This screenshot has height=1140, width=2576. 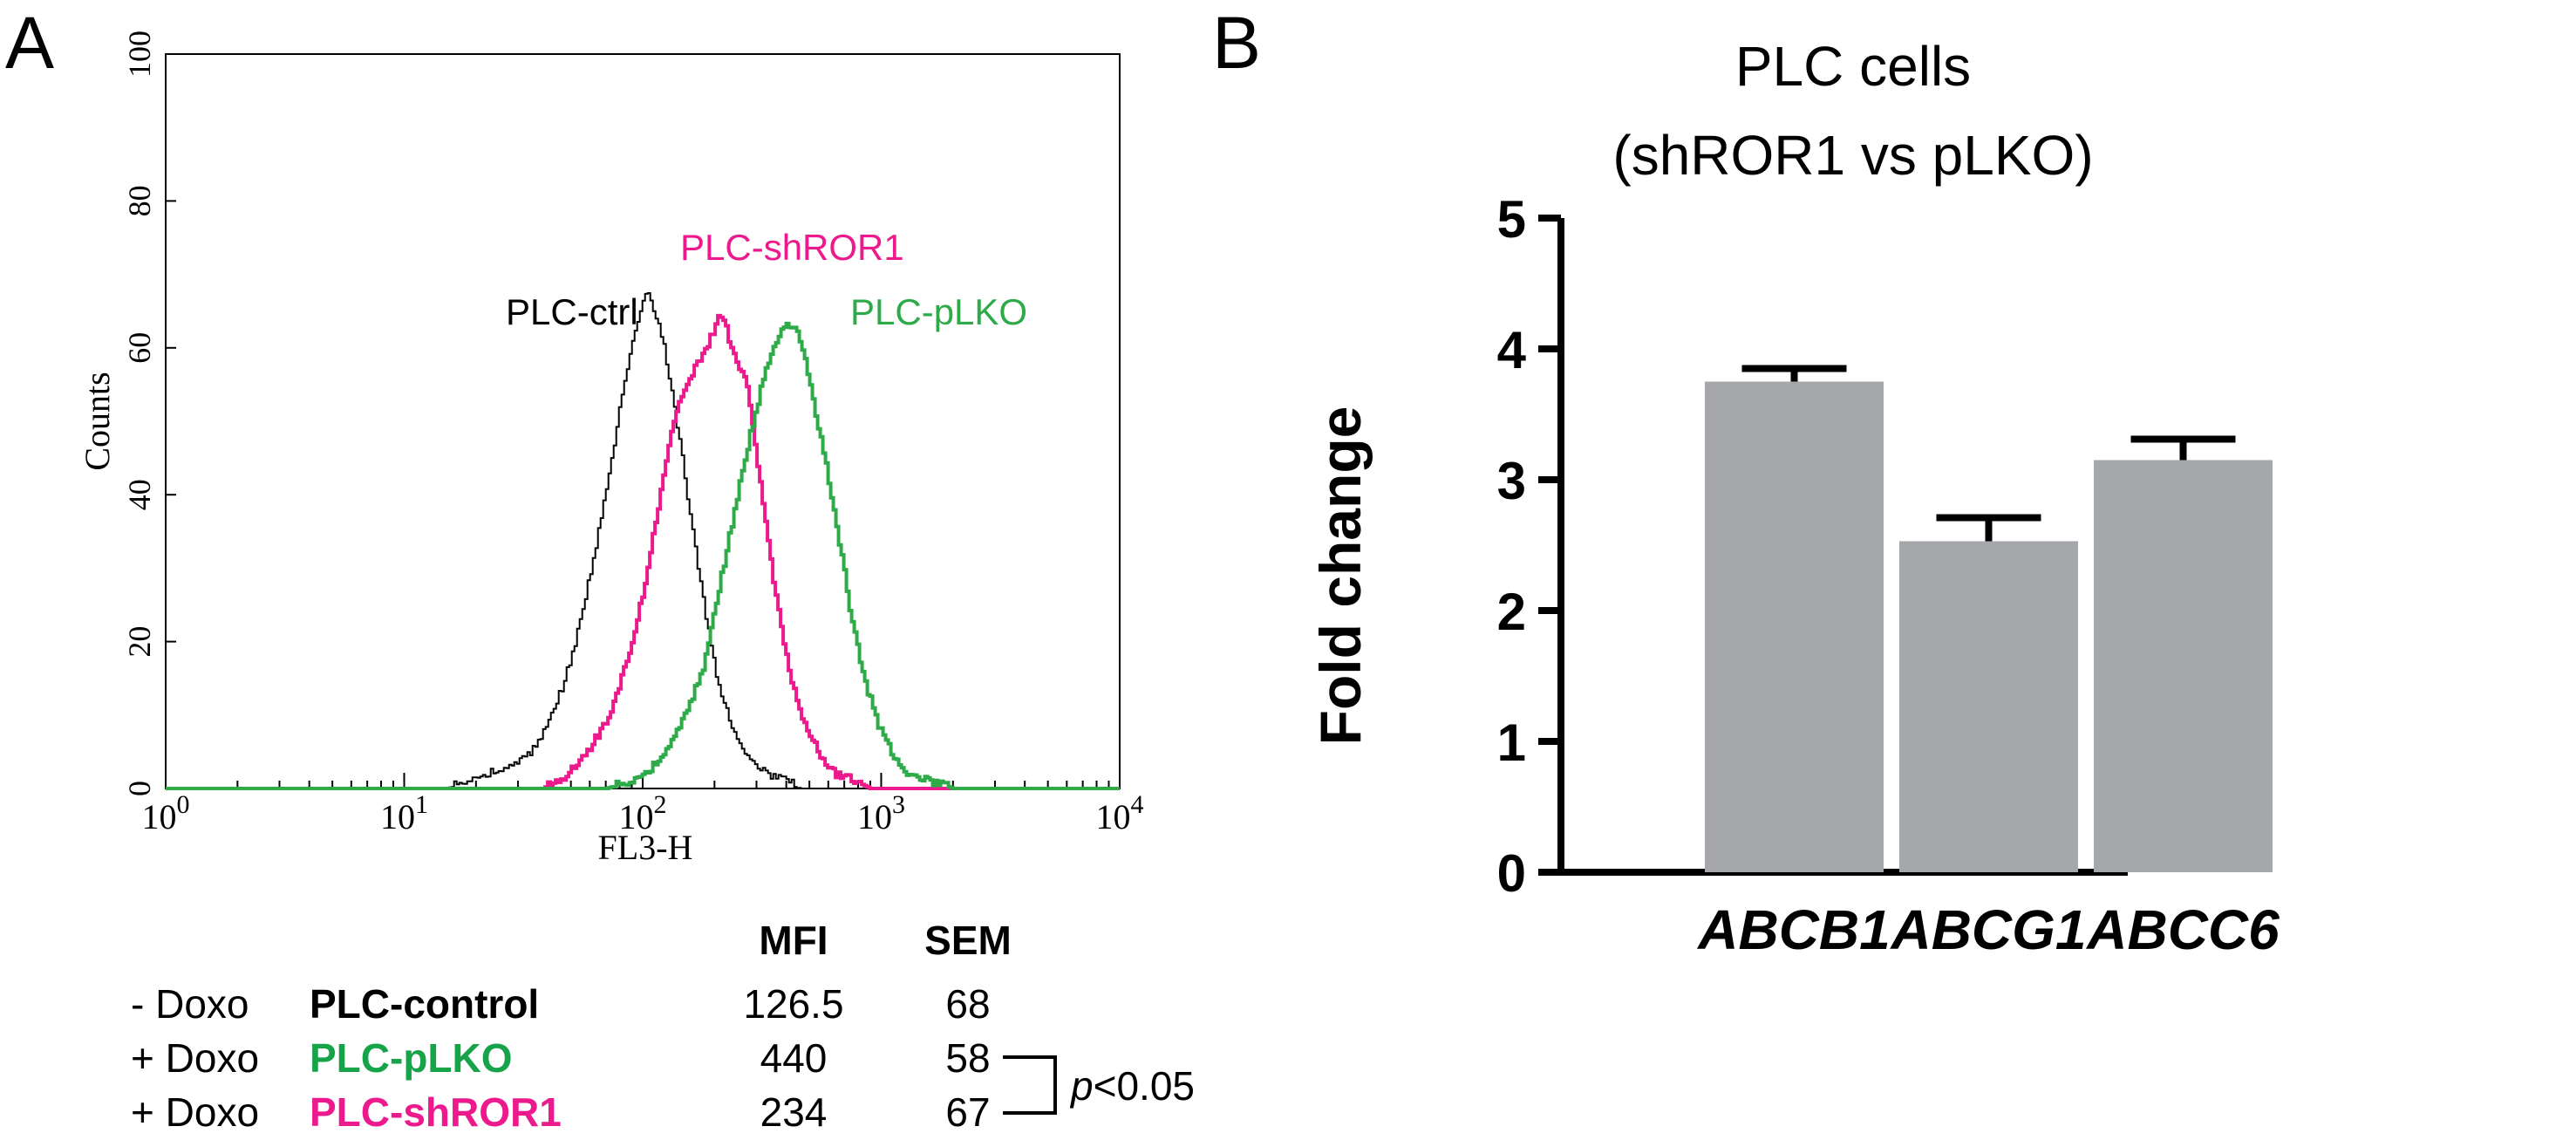 What do you see at coordinates (1511, 612) in the screenshot?
I see `bar-y-tick-label: 2` at bounding box center [1511, 612].